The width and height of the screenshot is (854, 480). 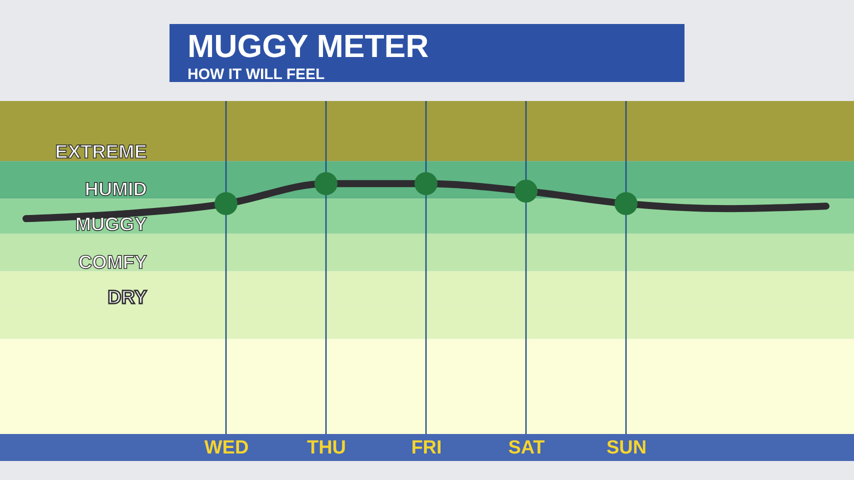 What do you see at coordinates (626, 448) in the screenshot?
I see `x-tick-label: SUN` at bounding box center [626, 448].